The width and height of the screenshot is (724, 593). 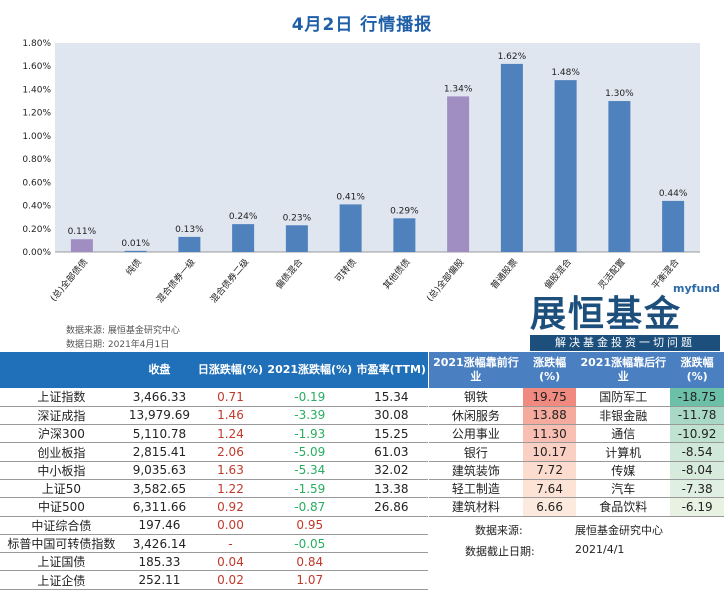 I want to click on logo-myfund: myfund, so click(x=696, y=288).